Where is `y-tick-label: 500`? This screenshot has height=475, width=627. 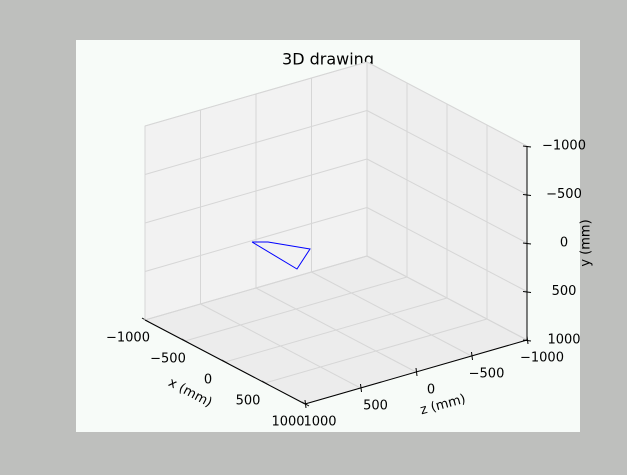
y-tick-label: 500 is located at coordinates (564, 291).